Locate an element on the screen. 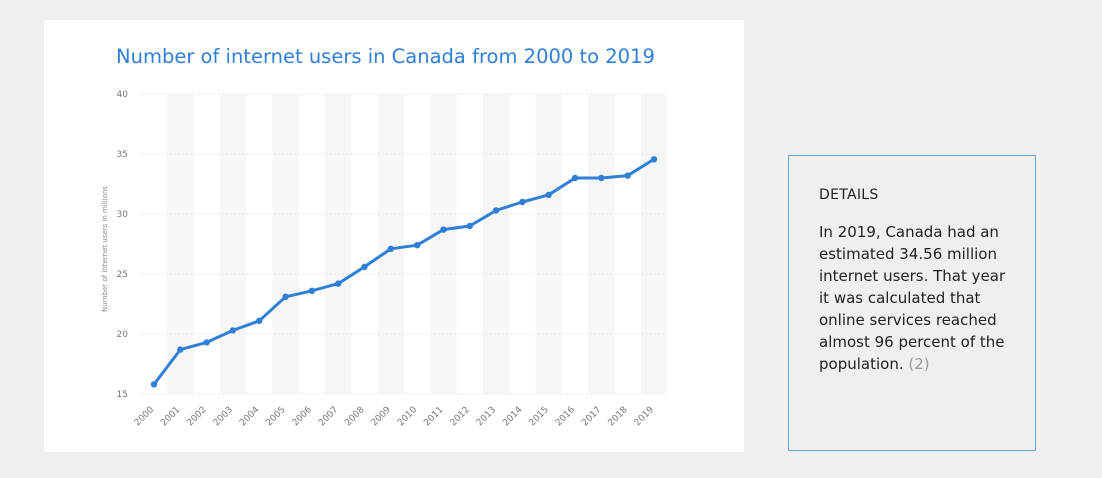 The height and width of the screenshot is (478, 1102). x-tick-label: 2018 is located at coordinates (618, 416).